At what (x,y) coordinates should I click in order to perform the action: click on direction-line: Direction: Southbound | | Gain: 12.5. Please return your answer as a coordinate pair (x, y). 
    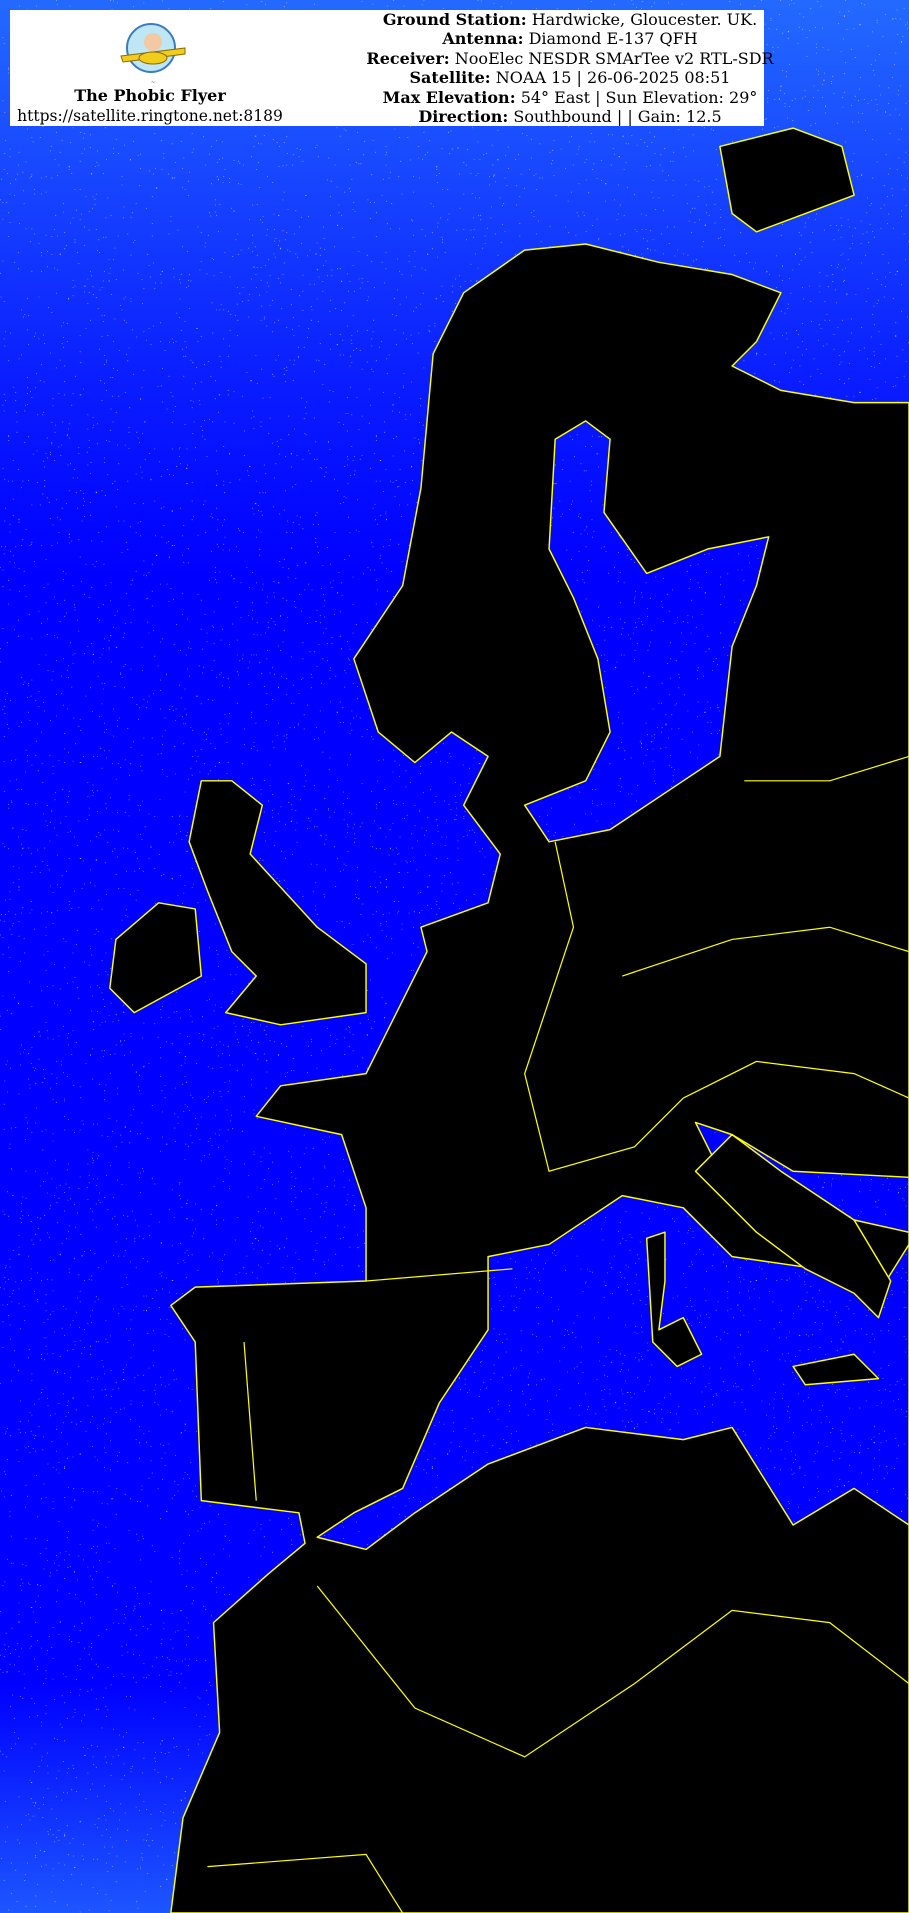
    Looking at the image, I should click on (570, 116).